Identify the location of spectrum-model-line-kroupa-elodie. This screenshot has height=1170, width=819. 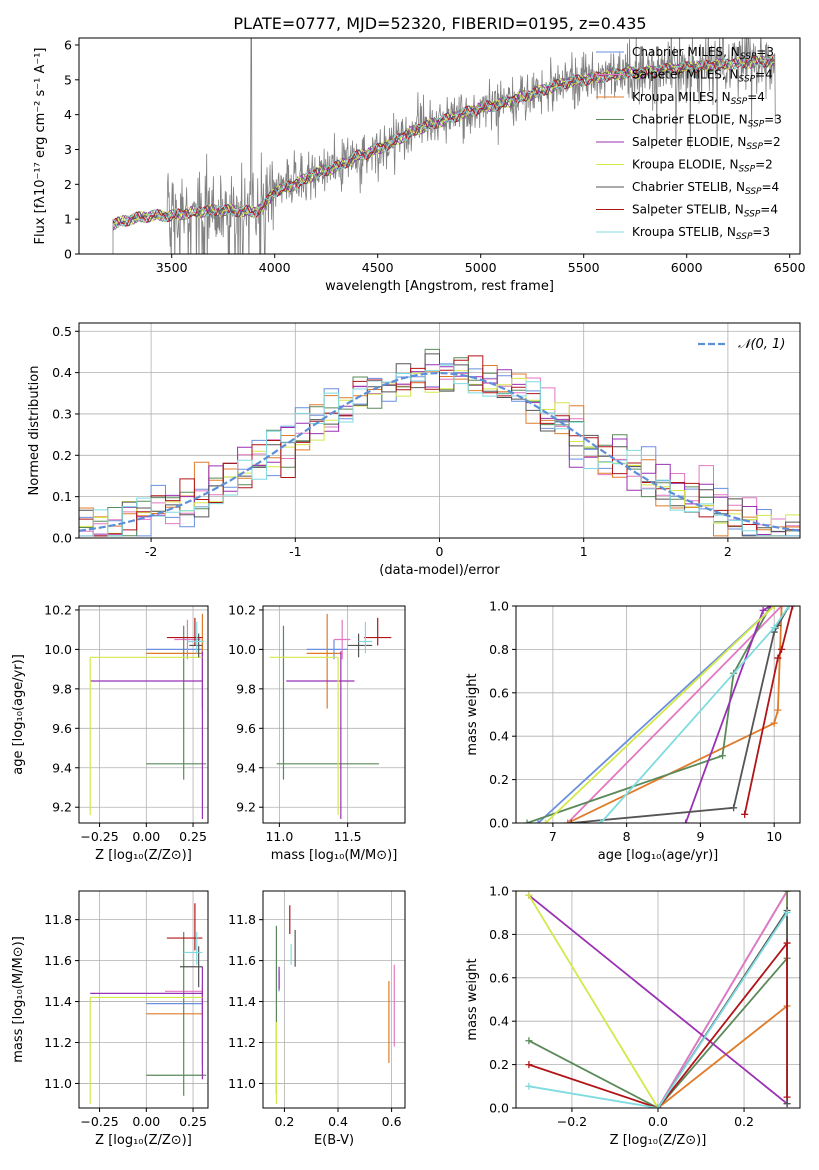
(443, 140).